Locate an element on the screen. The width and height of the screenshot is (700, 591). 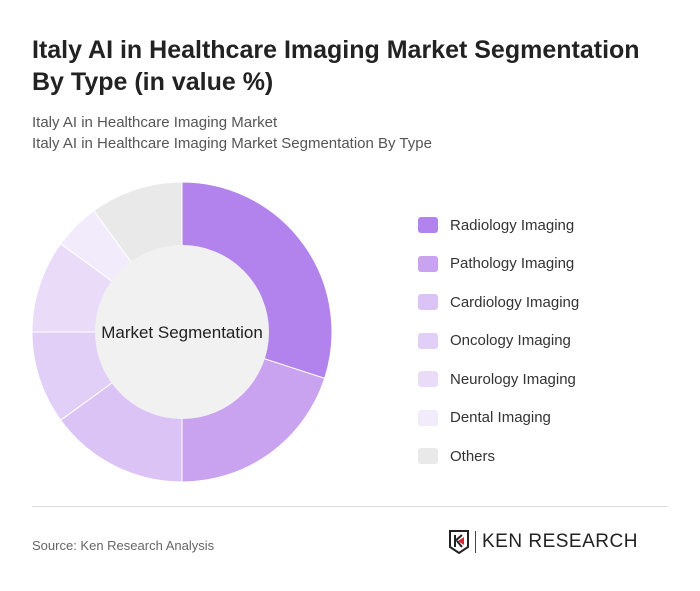
center-label: Market Segmentation is located at coordinates (182, 332).